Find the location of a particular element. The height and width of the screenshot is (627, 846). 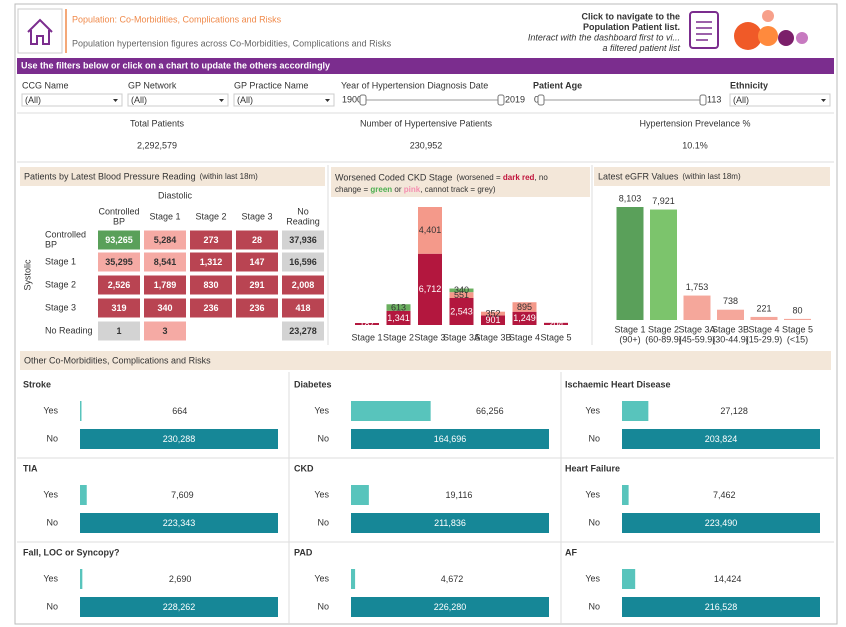

bar-label: 223,343 is located at coordinates (179, 523).